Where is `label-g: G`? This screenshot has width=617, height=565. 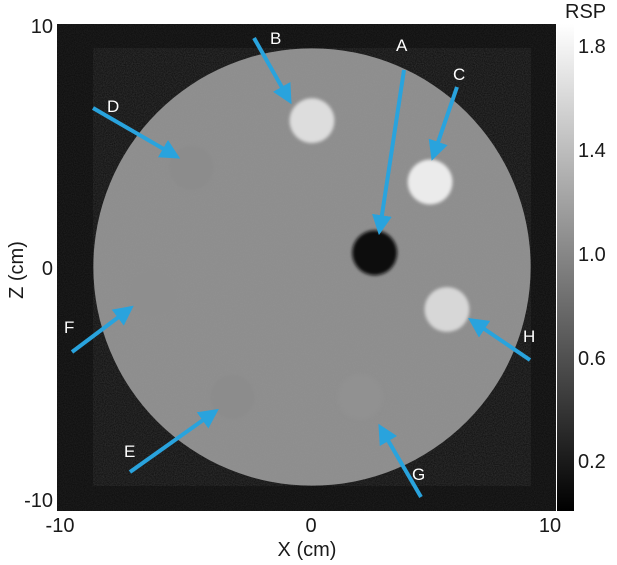
label-g: G is located at coordinates (418, 474).